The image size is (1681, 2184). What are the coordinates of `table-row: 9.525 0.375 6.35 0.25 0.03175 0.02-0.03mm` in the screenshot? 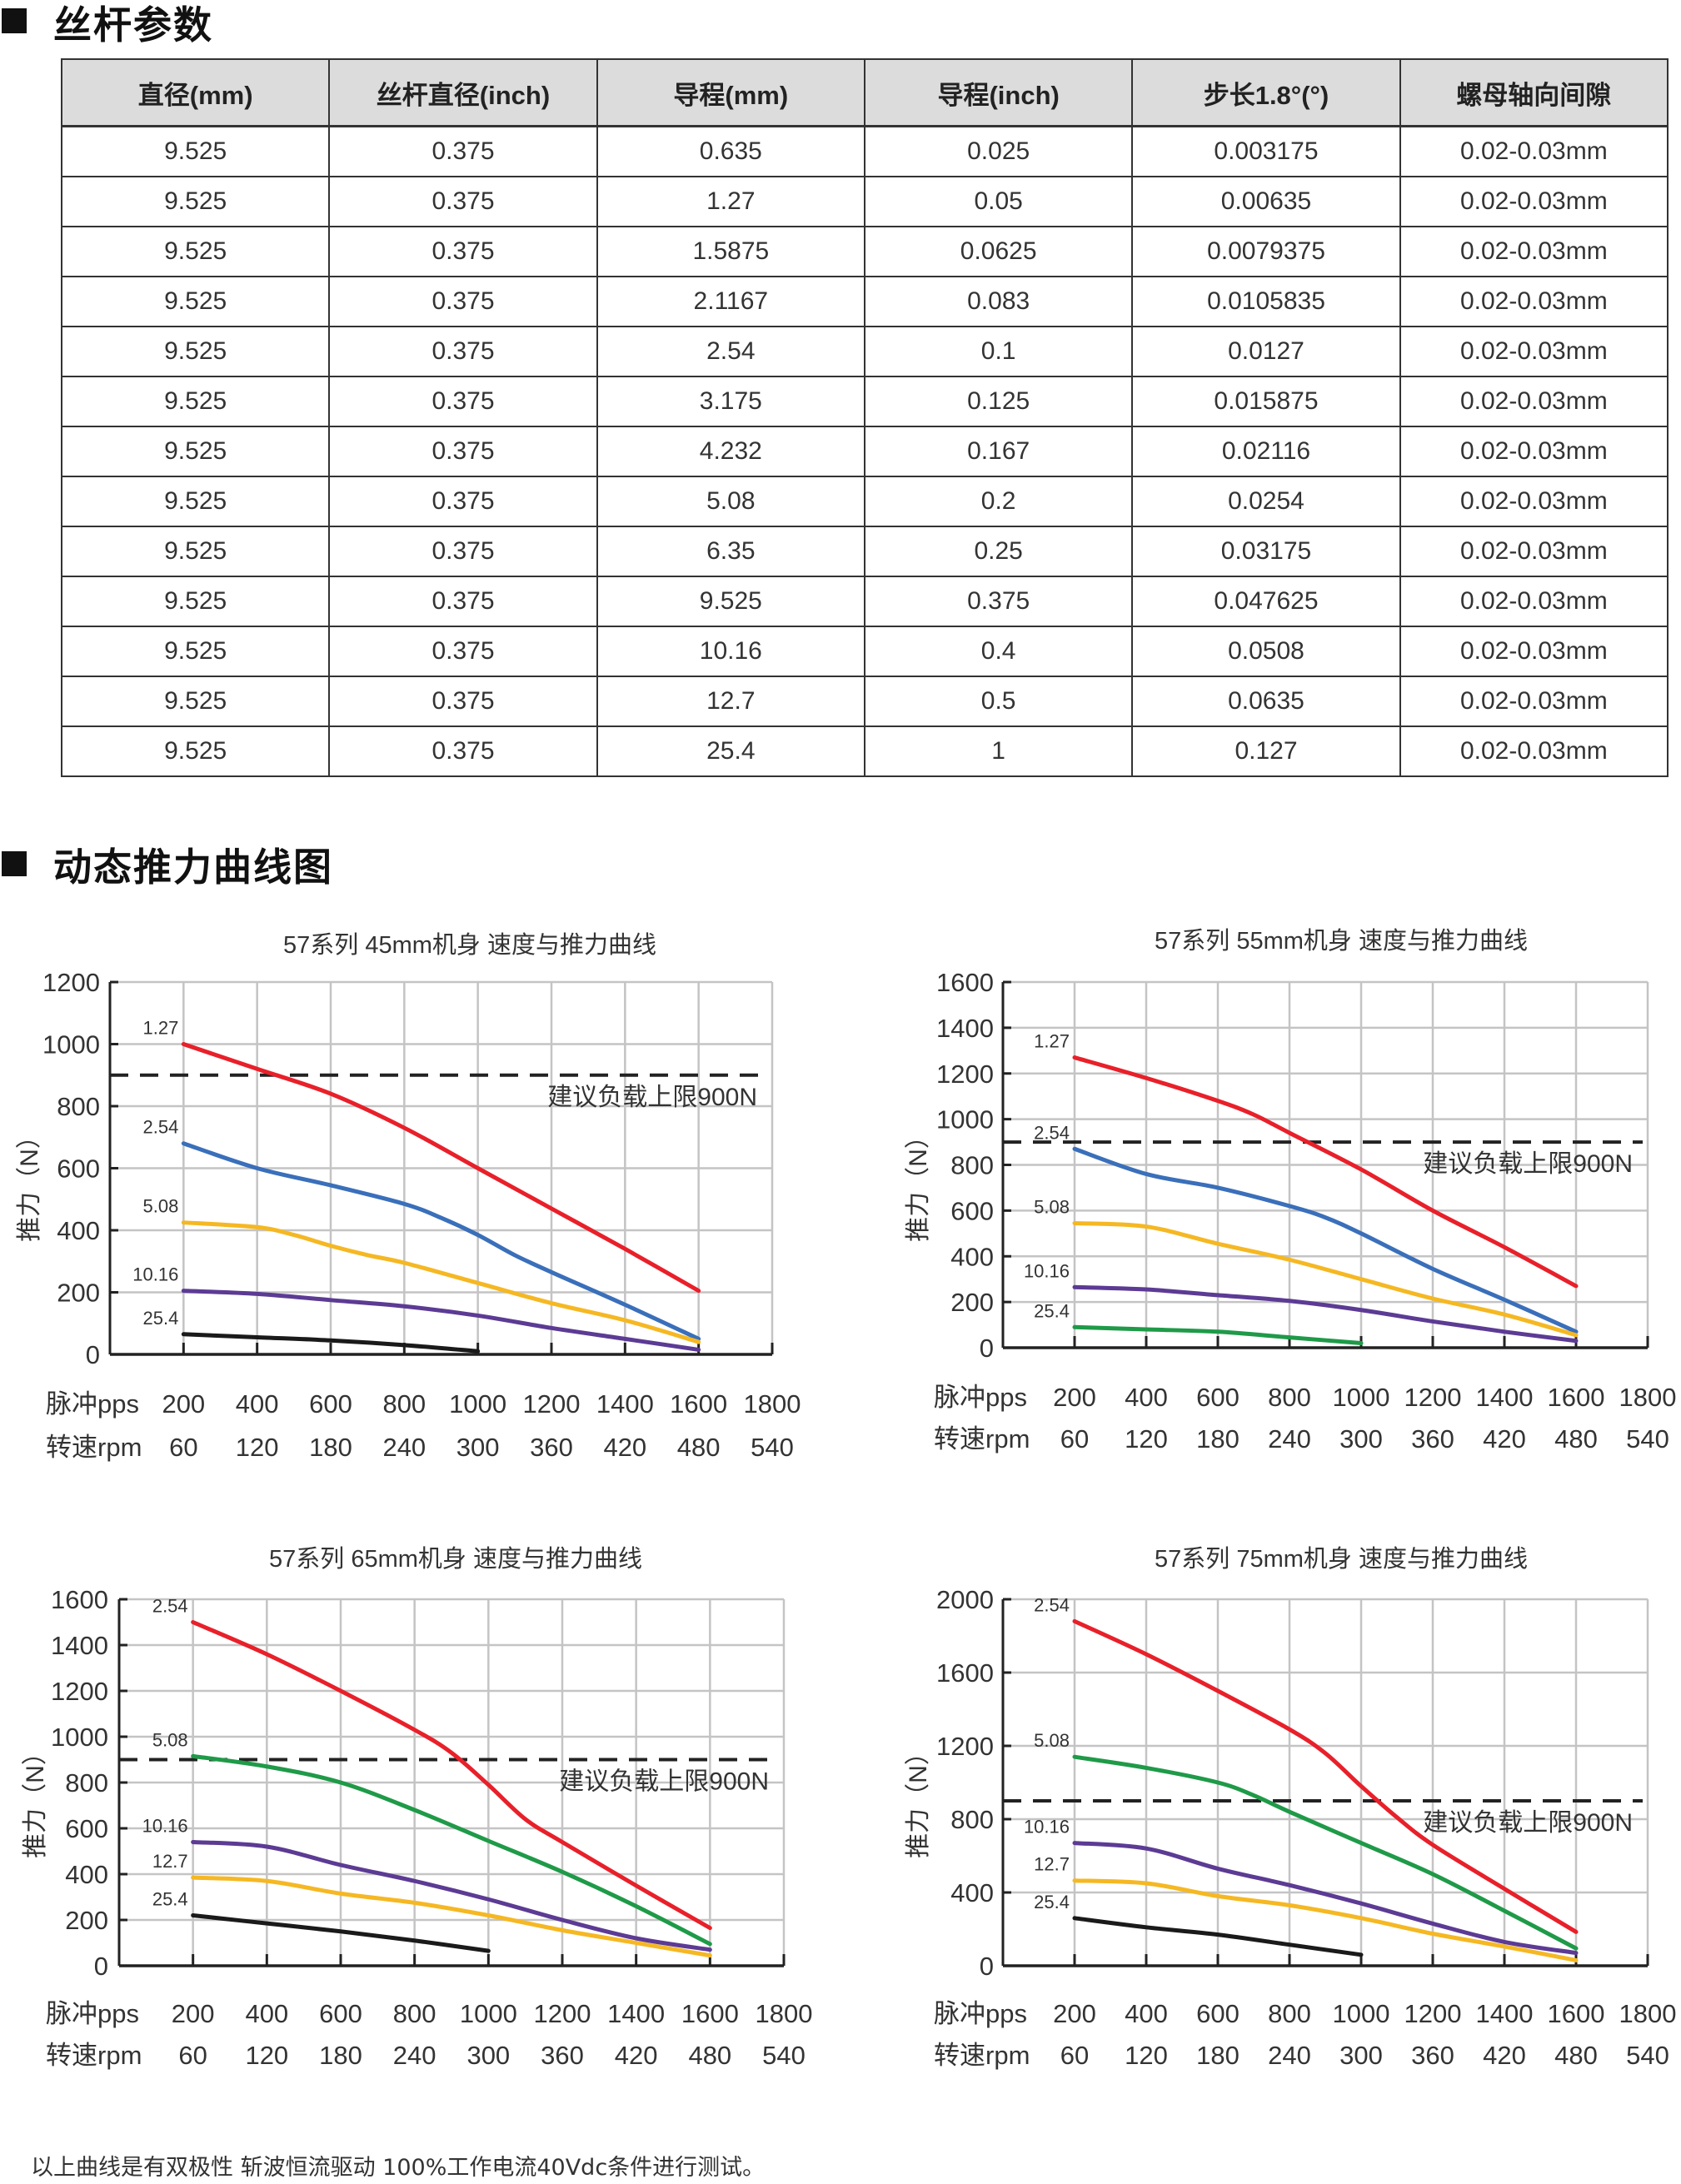 It's located at (864, 551).